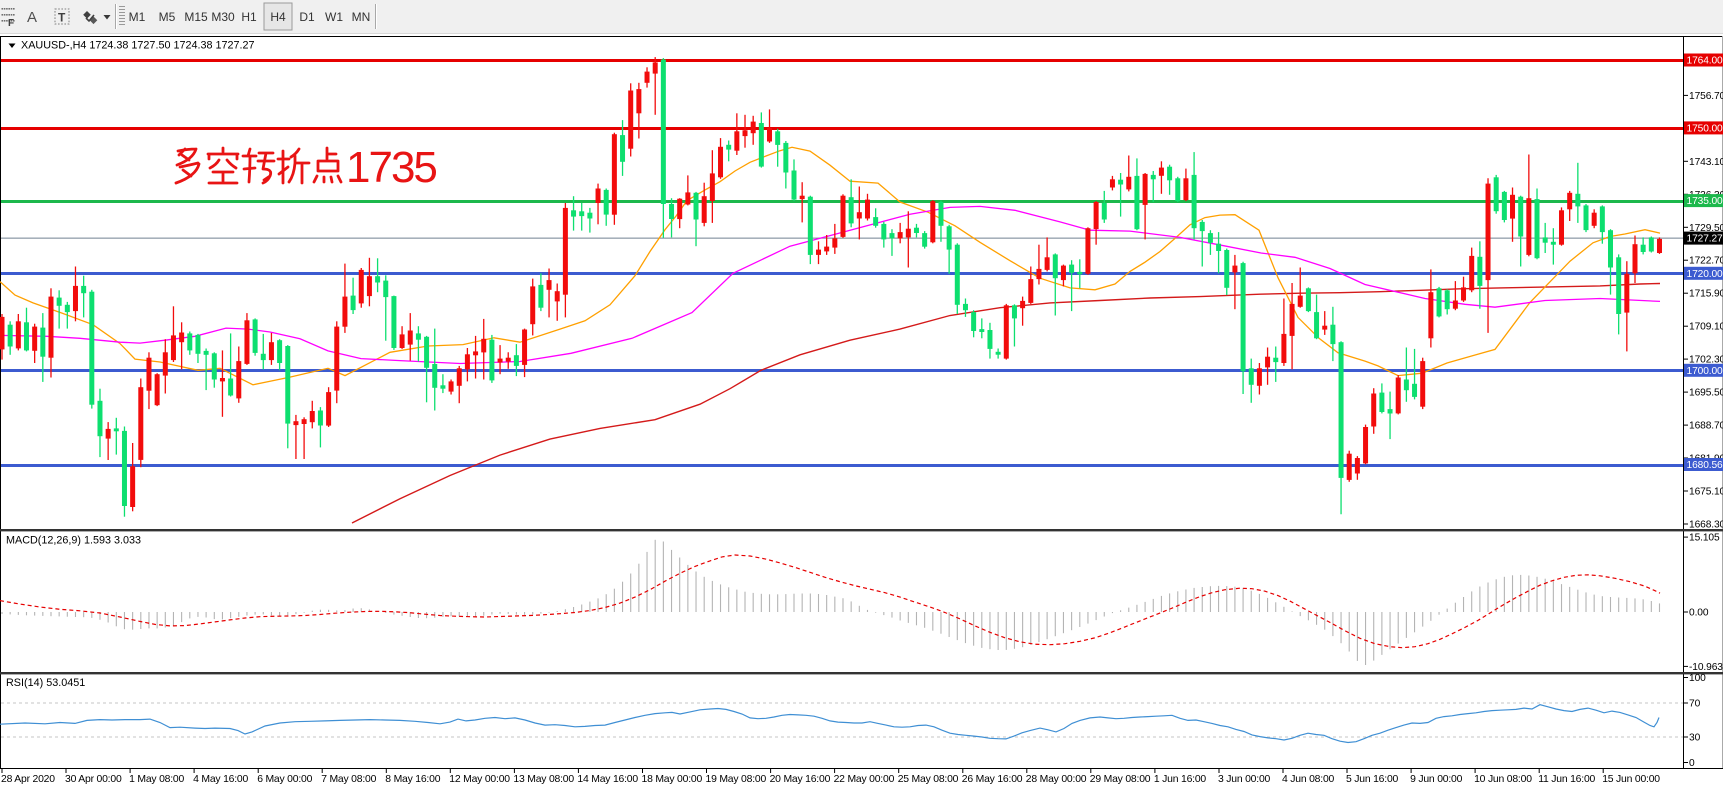  What do you see at coordinates (11, 23) in the screenshot?
I see `svg-text: F` at bounding box center [11, 23].